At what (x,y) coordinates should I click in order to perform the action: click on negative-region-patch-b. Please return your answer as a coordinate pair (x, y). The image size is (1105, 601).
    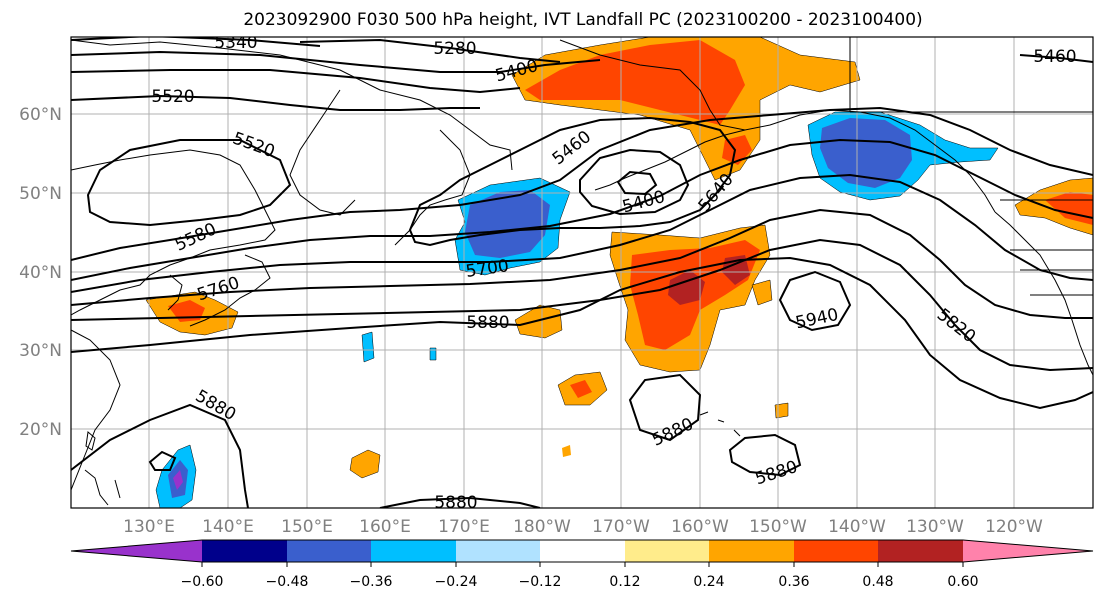
    Looking at the image, I should click on (433, 354).